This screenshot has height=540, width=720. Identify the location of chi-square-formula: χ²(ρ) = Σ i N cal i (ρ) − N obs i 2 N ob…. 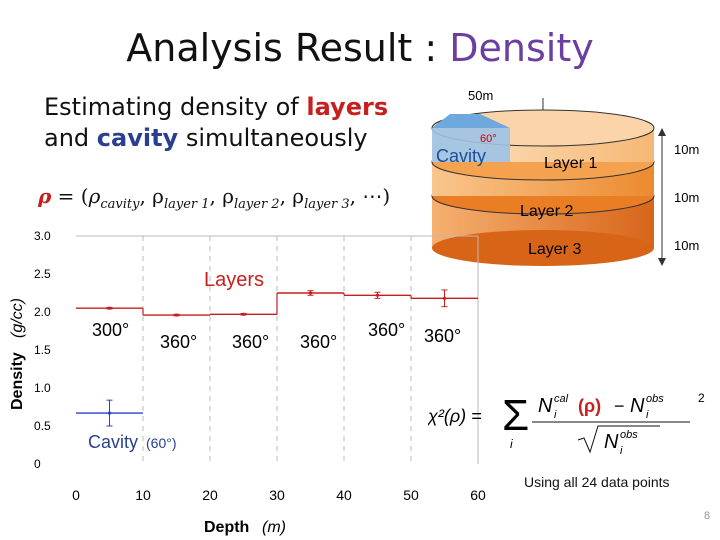
(566, 424).